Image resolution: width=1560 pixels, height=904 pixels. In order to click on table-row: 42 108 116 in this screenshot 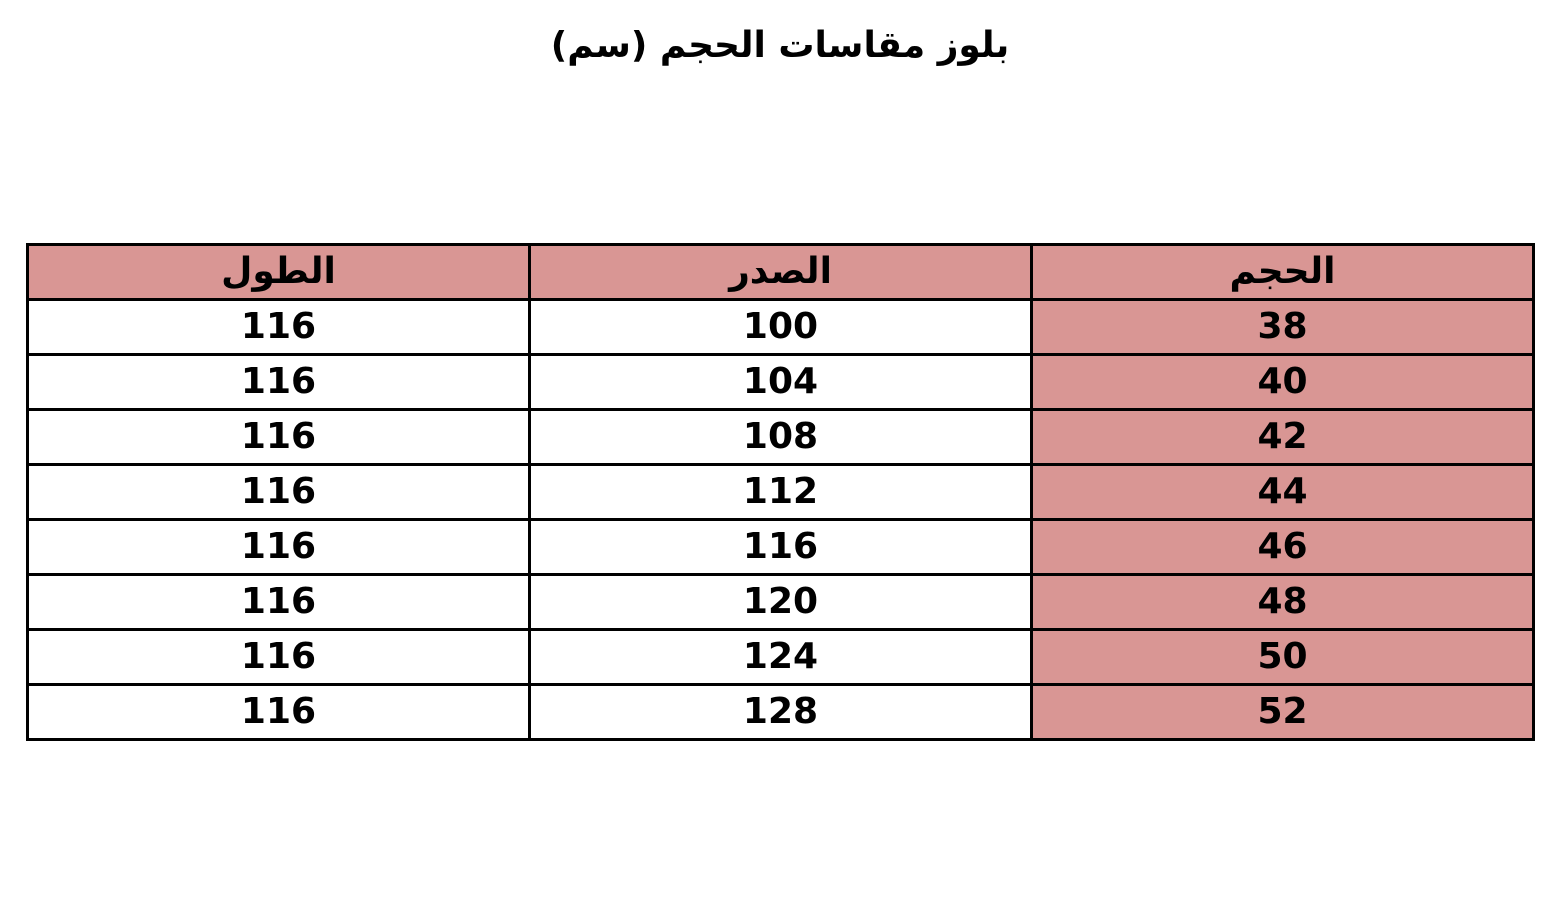, I will do `click(780, 437)`.